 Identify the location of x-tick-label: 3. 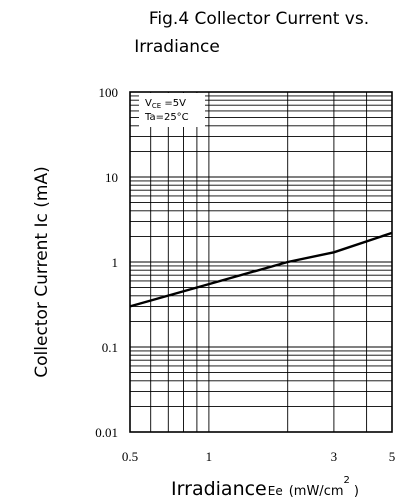
(334, 456).